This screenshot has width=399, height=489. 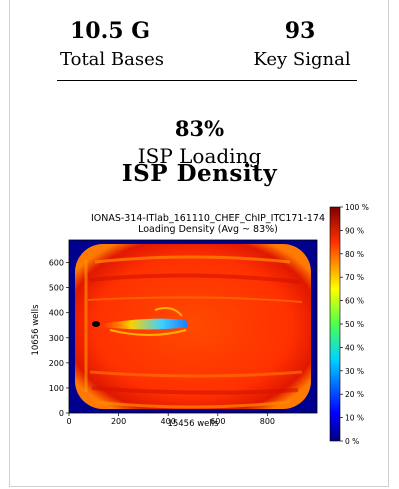 I want to click on colorbar-tick-label: 80 %, so click(x=354, y=254).